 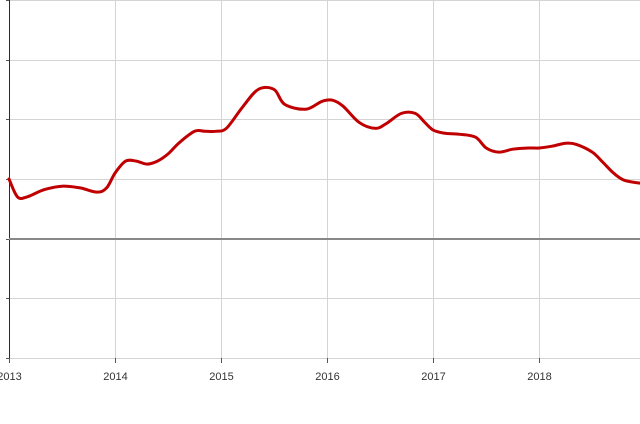 What do you see at coordinates (539, 377) in the screenshot?
I see `x-tick-label: 2018` at bounding box center [539, 377].